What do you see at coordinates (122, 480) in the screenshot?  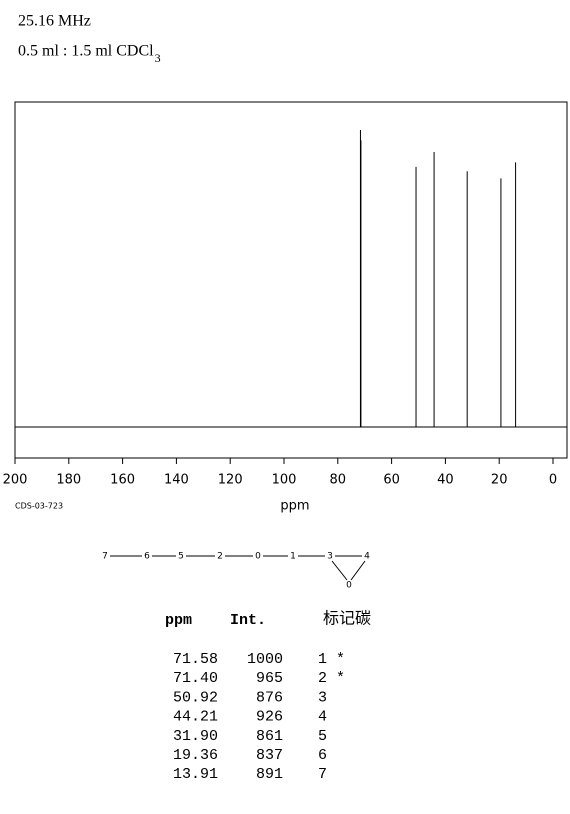 I see `x-tick-label: 160` at bounding box center [122, 480].